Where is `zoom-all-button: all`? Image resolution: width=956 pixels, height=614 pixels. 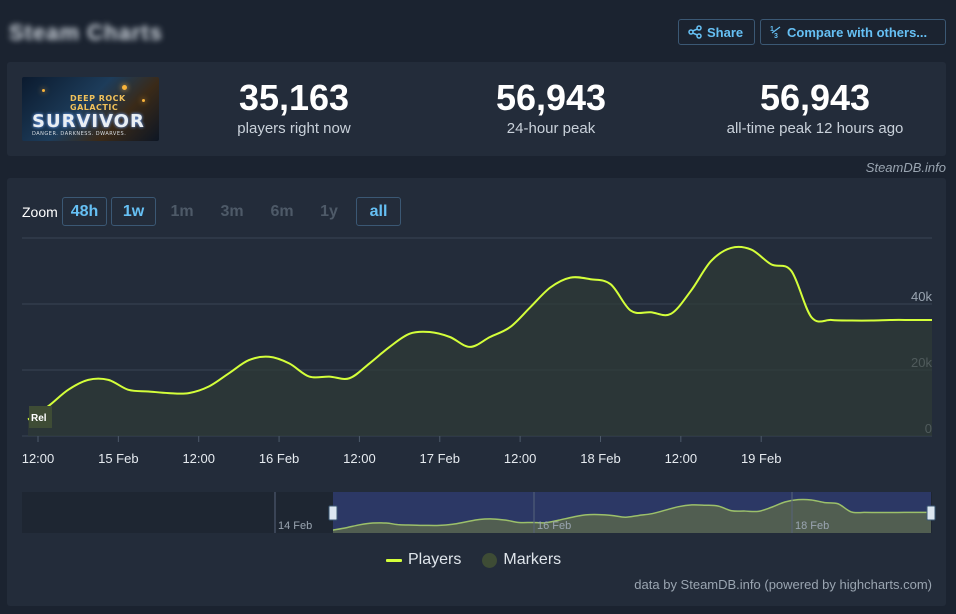 zoom-all-button: all is located at coordinates (378, 211).